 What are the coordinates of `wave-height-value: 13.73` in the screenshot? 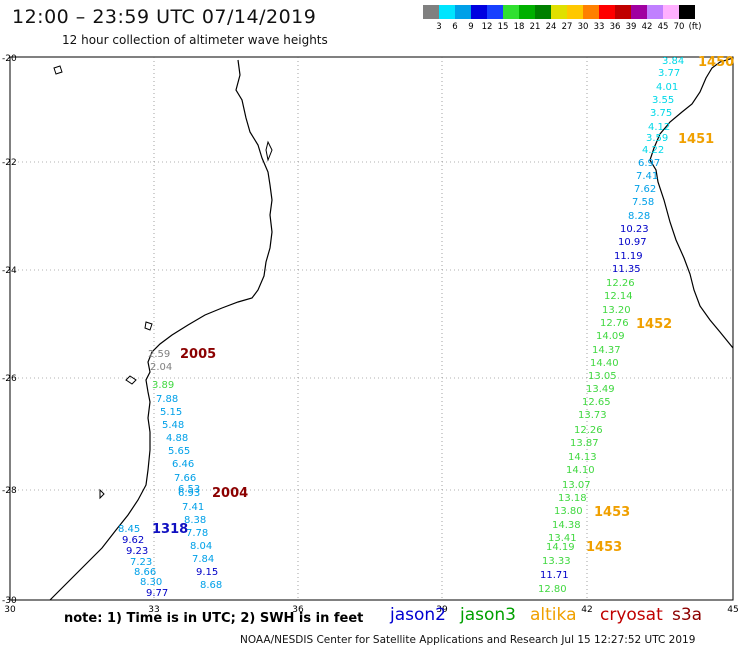 It's located at (592, 415).